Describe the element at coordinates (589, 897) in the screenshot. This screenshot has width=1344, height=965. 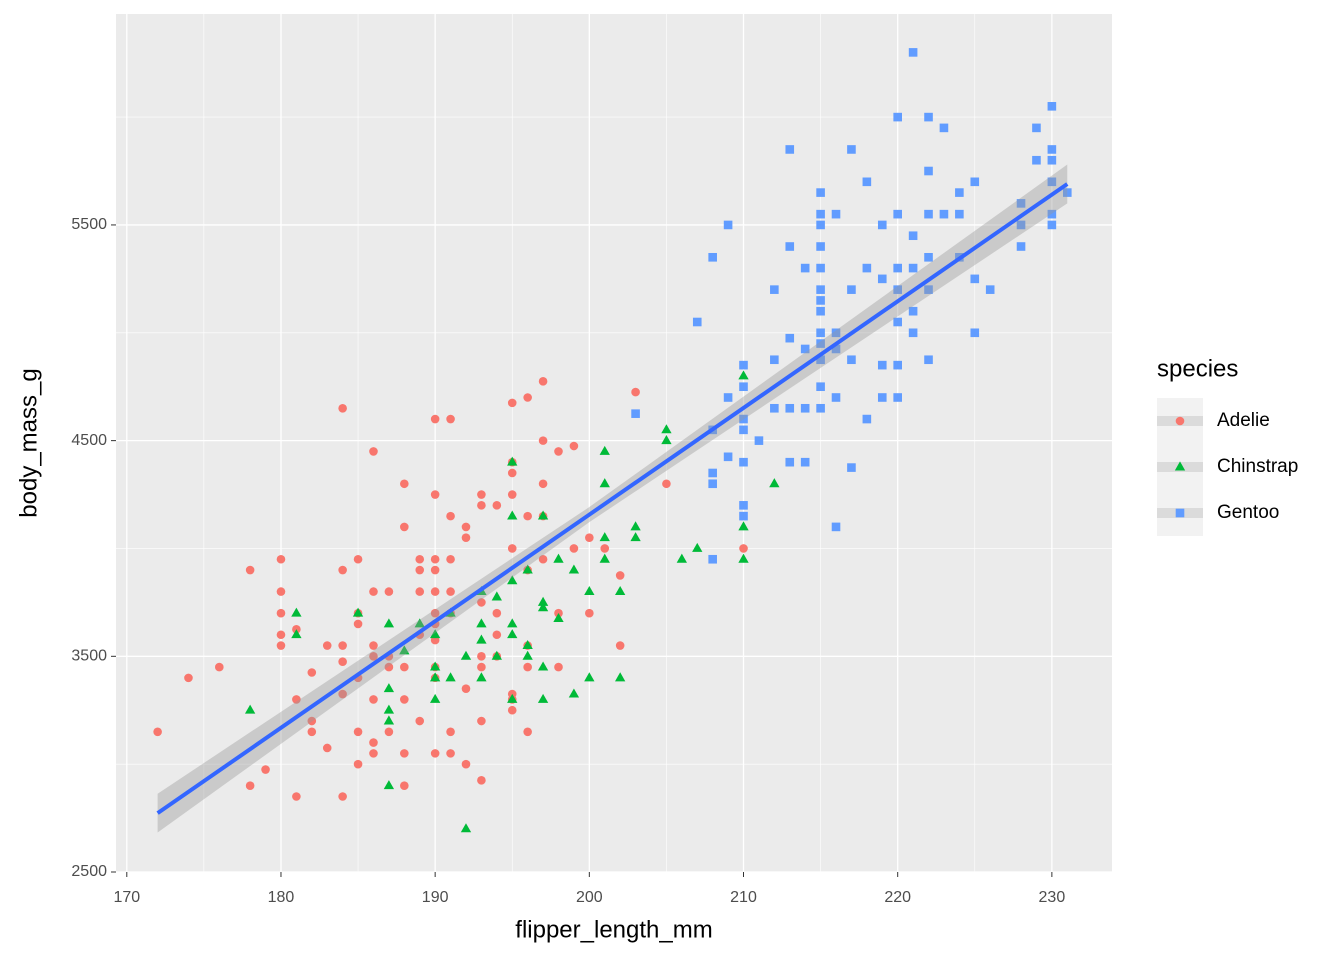
I see `x-tick-label: 200` at that location.